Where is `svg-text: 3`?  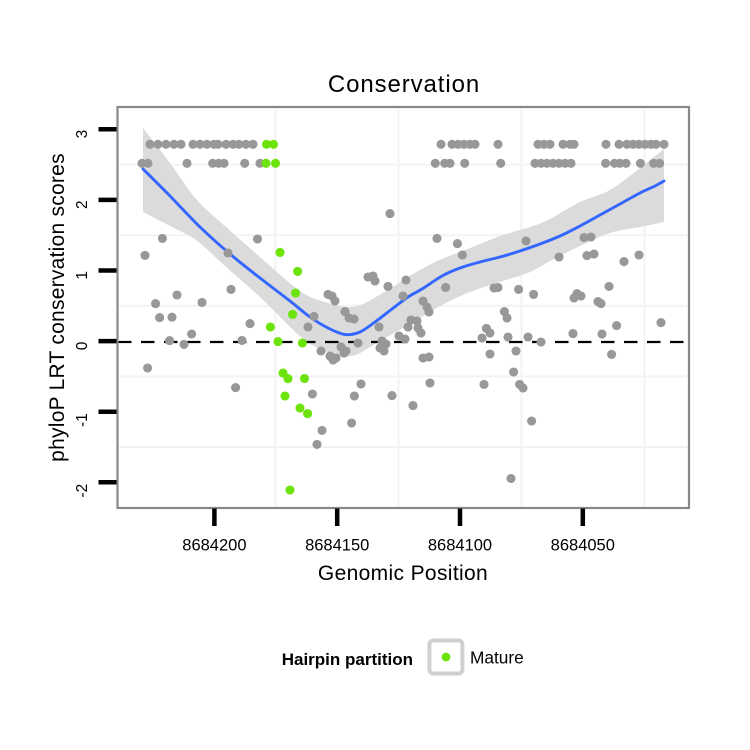
svg-text: 3 is located at coordinates (82, 134).